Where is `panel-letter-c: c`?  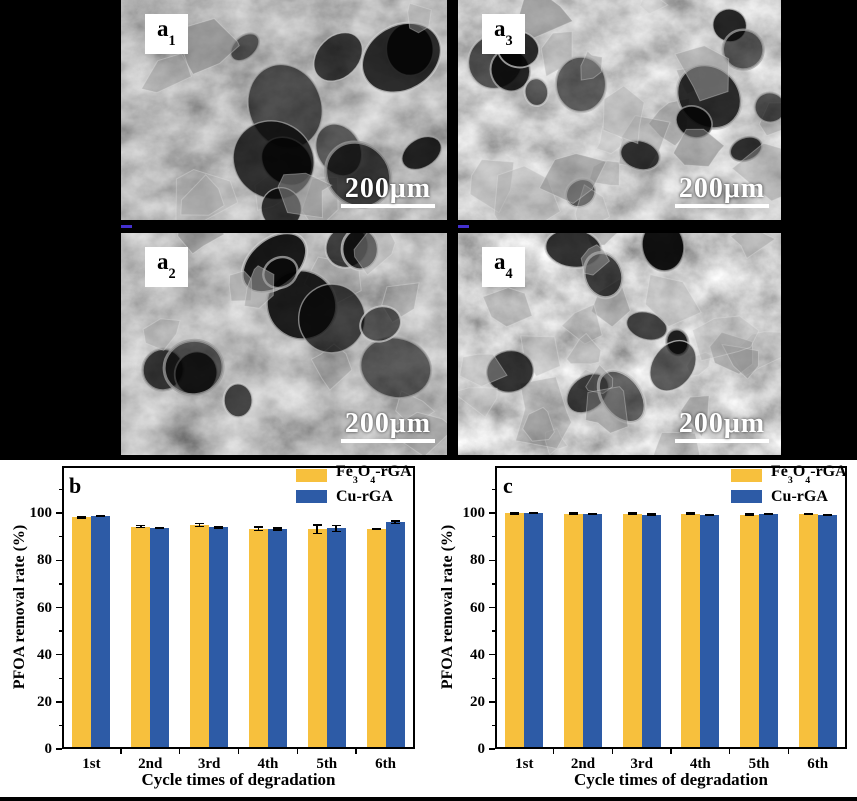
panel-letter-c: c is located at coordinates (508, 485).